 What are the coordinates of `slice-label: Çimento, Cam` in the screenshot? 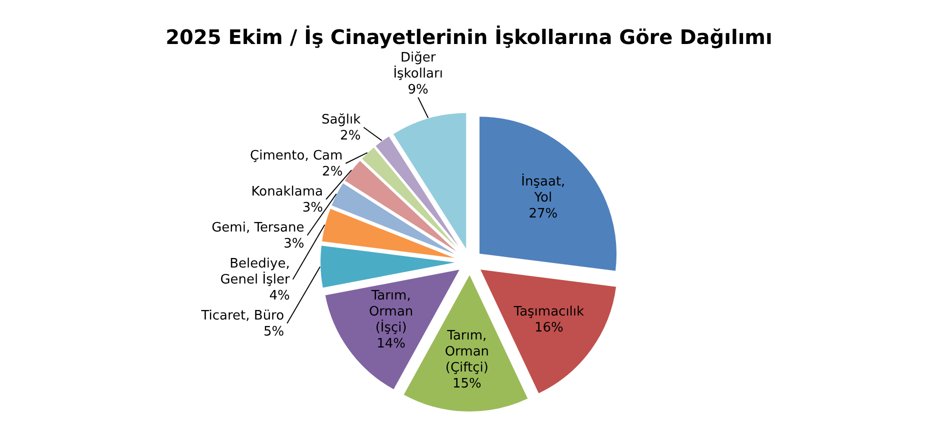 It's located at (296, 156).